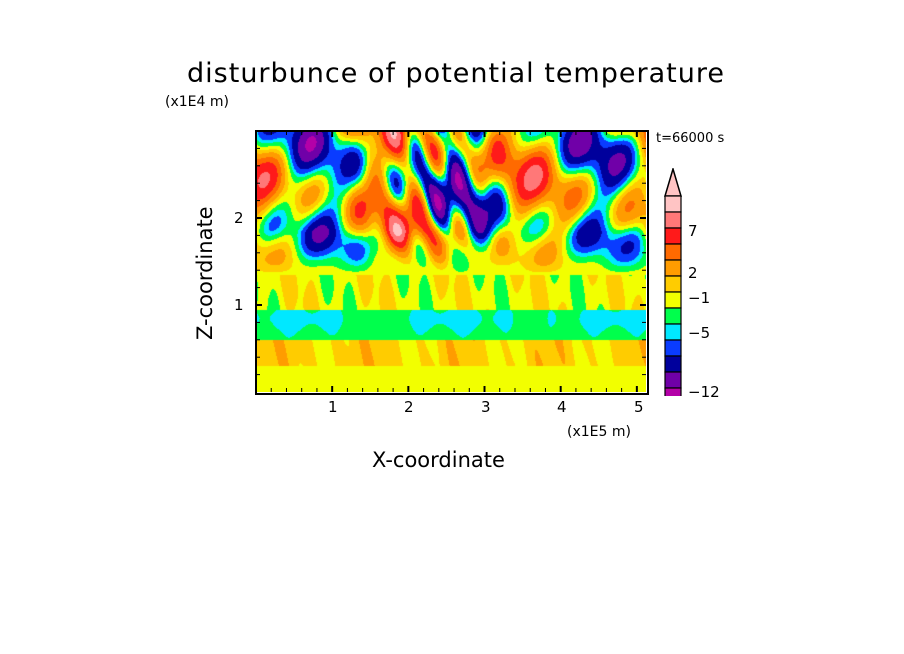 Image resolution: width=904 pixels, height=654 pixels. I want to click on y-axis-unit: (x1E4 m), so click(197, 102).